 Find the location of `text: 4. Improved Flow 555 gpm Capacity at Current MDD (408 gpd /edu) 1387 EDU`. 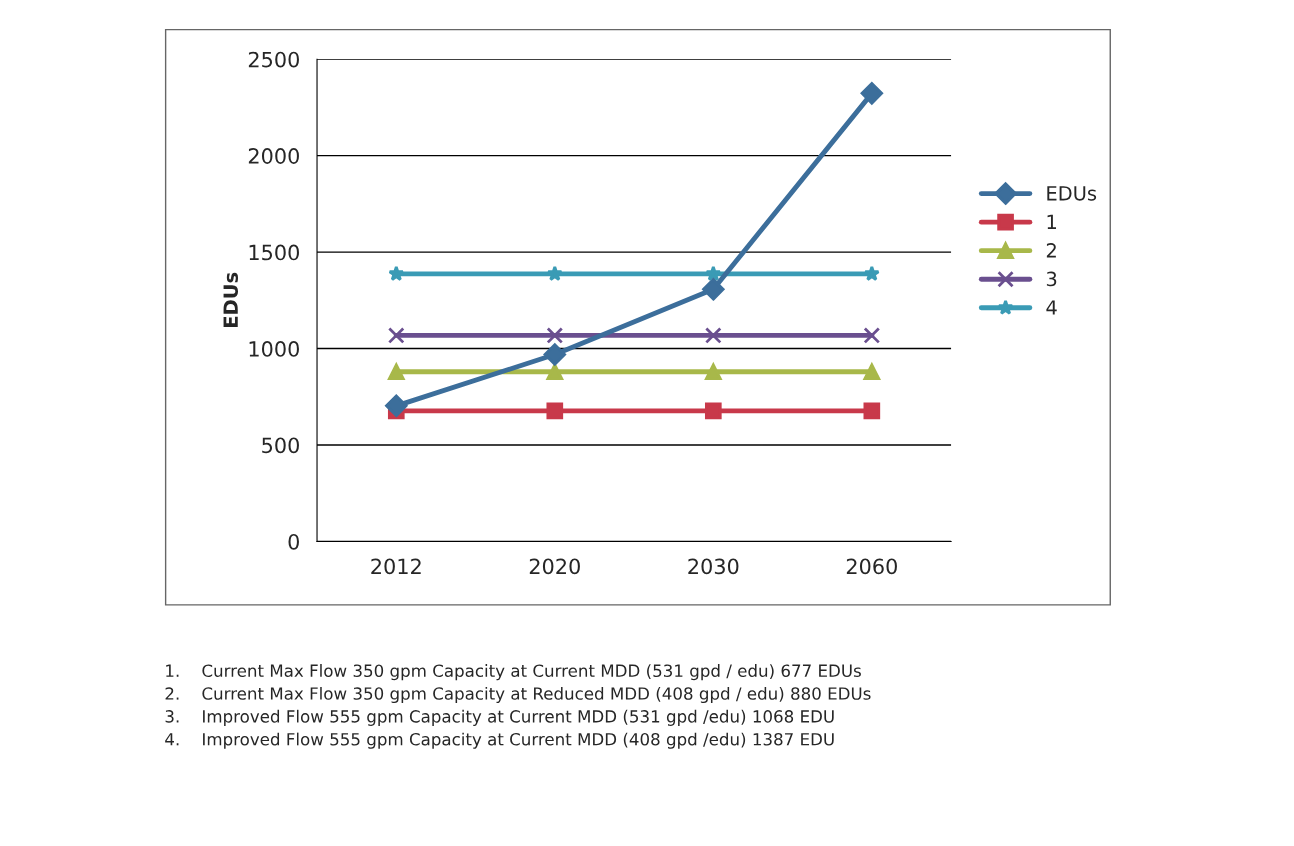

text: 4. Improved Flow 555 gpm Capacity at Current MDD (408 gpd /edu) 1387 EDU is located at coordinates (499, 740).